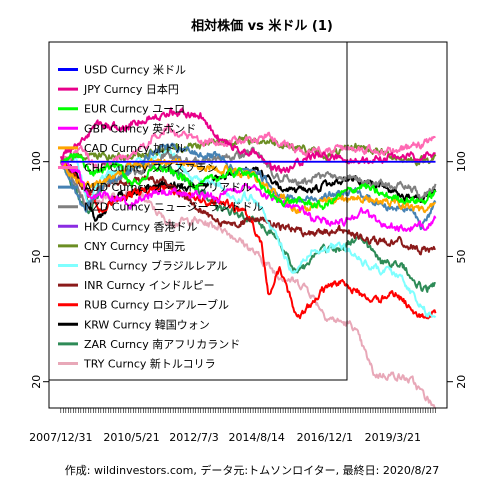 This screenshot has width=480, height=480. Describe the element at coordinates (150, 168) in the screenshot. I see `legend-label-chf: CHF Curncy スイスフラン` at that location.